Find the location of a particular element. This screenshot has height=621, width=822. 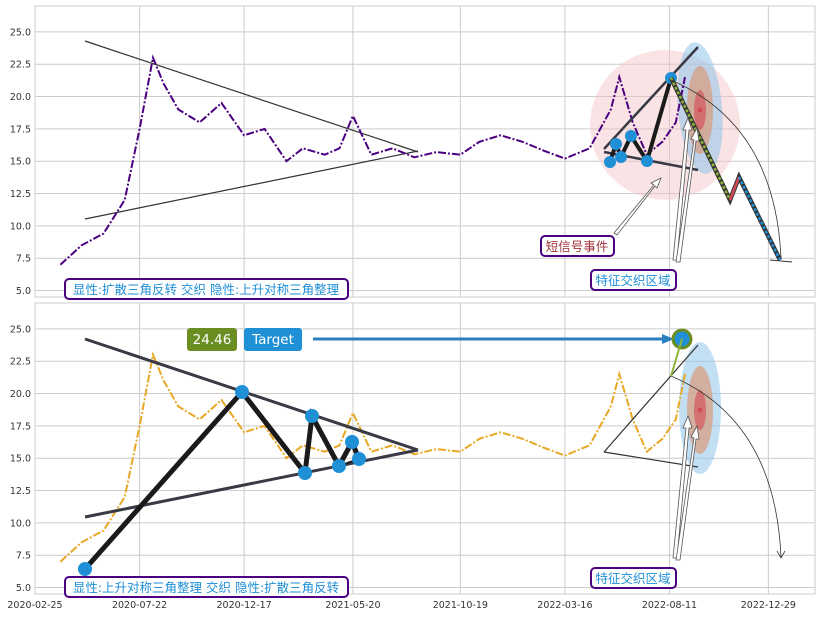

bottom-zone-label: 特征交织区域 is located at coordinates (632, 578).